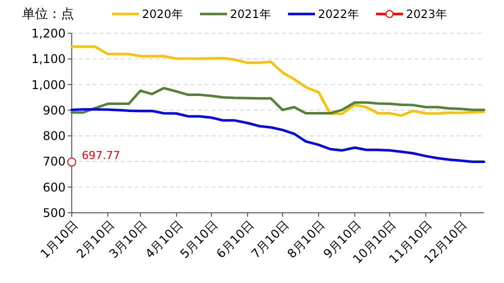 This screenshot has height=283, width=504. Describe the element at coordinates (48, 85) in the screenshot. I see `y-tick-label: 1,000` at that location.